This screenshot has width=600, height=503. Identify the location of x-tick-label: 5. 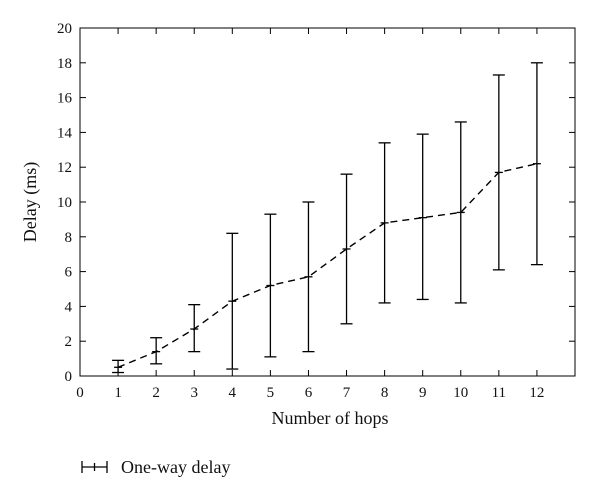
(271, 393).